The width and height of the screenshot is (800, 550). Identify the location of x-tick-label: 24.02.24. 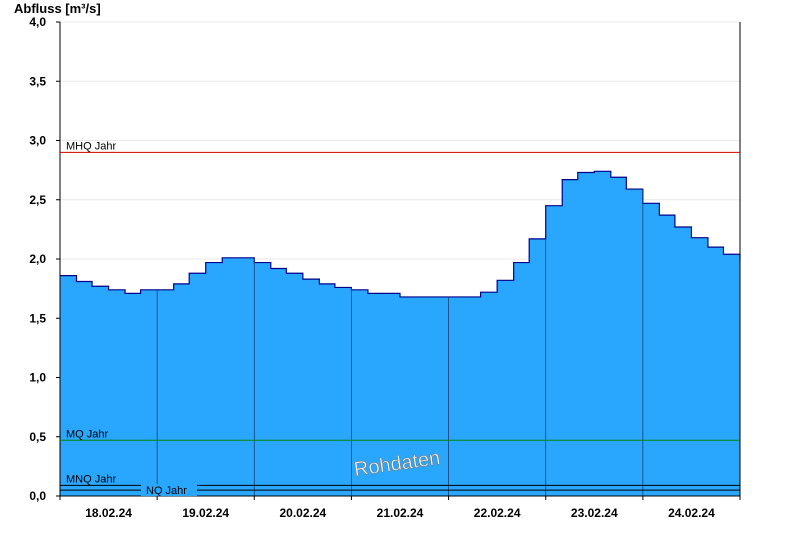
(691, 513).